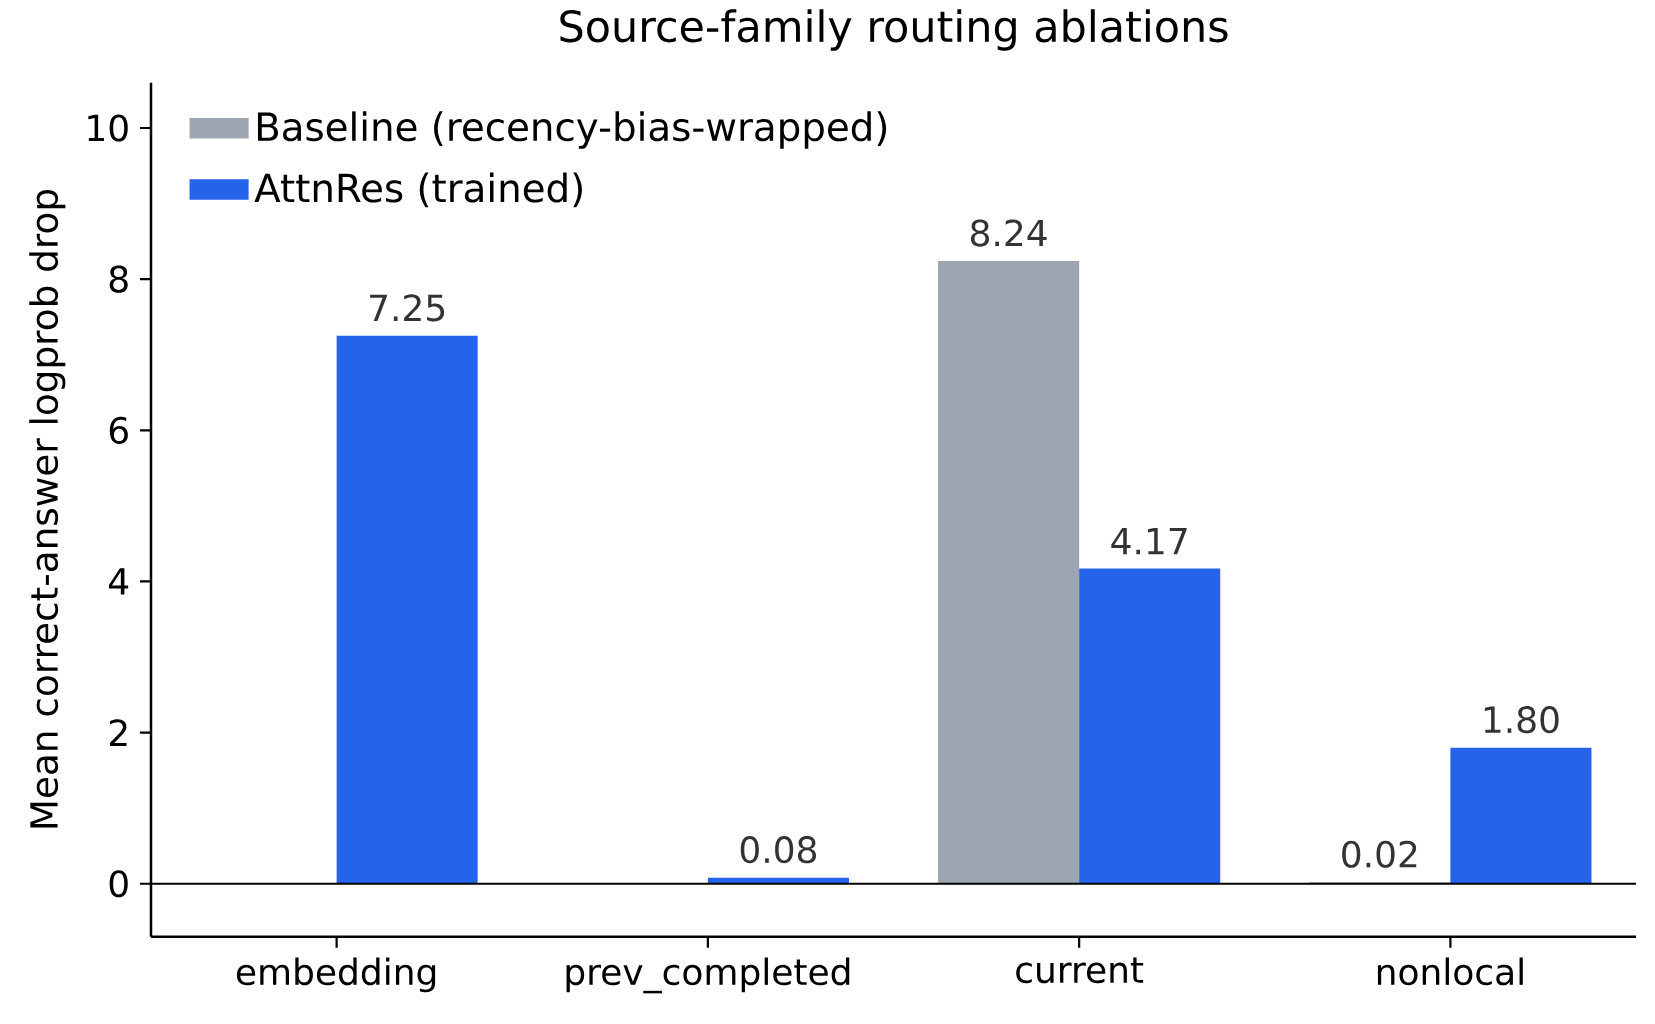 Image resolution: width=1655 pixels, height=1024 pixels. I want to click on y-tick-label: 4, so click(119, 581).